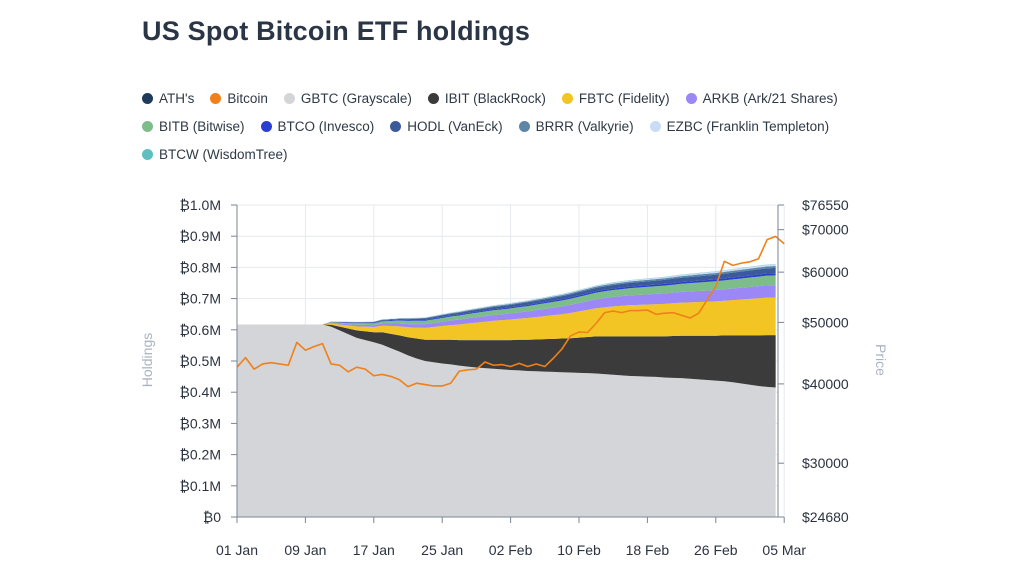  I want to click on legend-label: BTCW (WisdomTree), so click(223, 154).